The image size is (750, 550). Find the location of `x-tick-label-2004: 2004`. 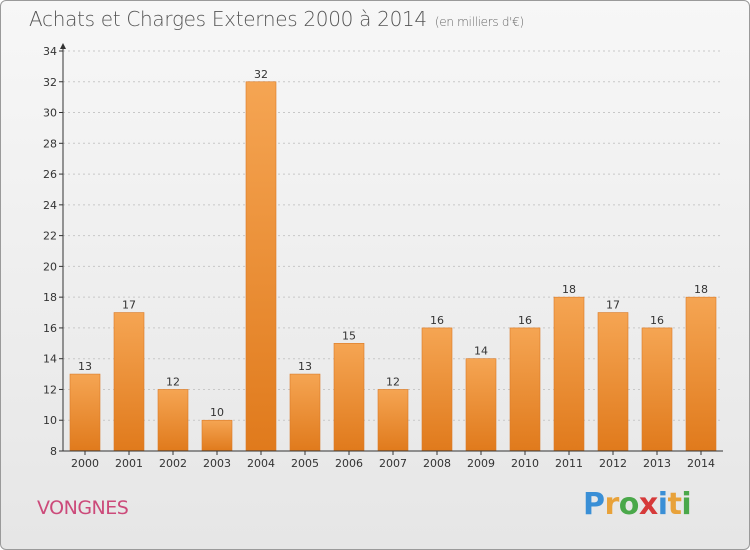

x-tick-label-2004: 2004 is located at coordinates (261, 463).